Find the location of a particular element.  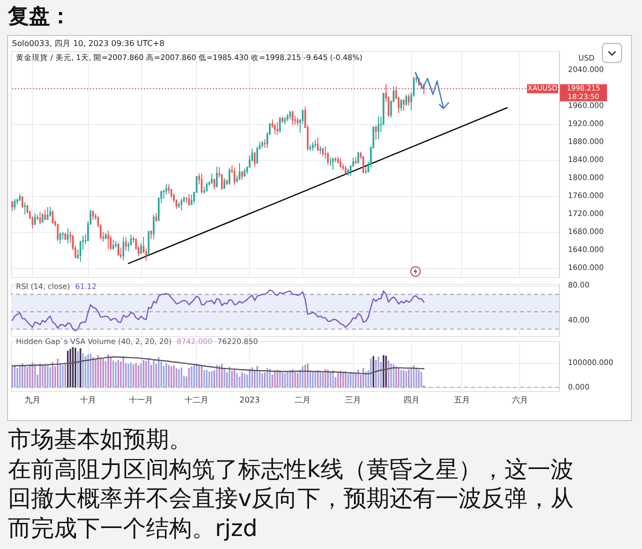

x-tick-label: 十一月 is located at coordinates (141, 400).